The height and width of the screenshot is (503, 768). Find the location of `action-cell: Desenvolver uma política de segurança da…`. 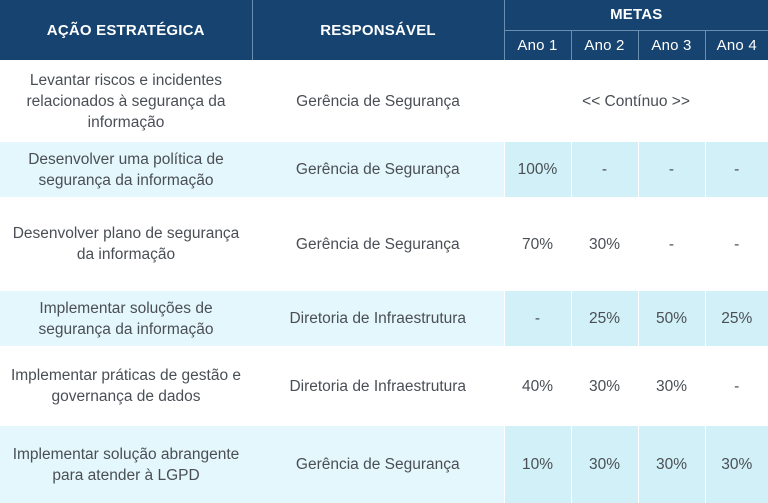

action-cell: Desenvolver uma política de segurança da… is located at coordinates (126, 169).